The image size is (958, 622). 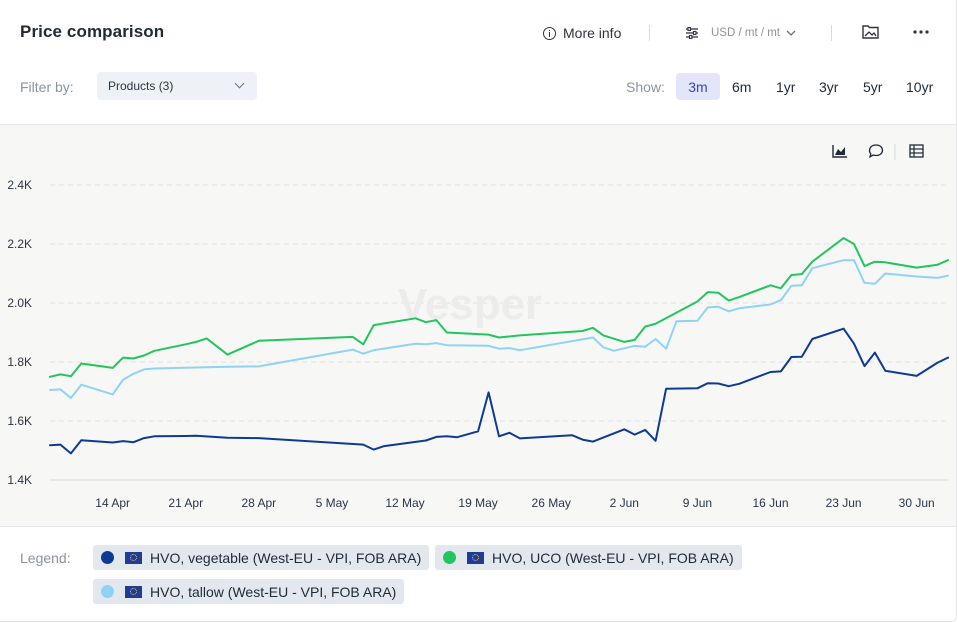 I want to click on products-dropdown: Products (3), so click(x=177, y=86).